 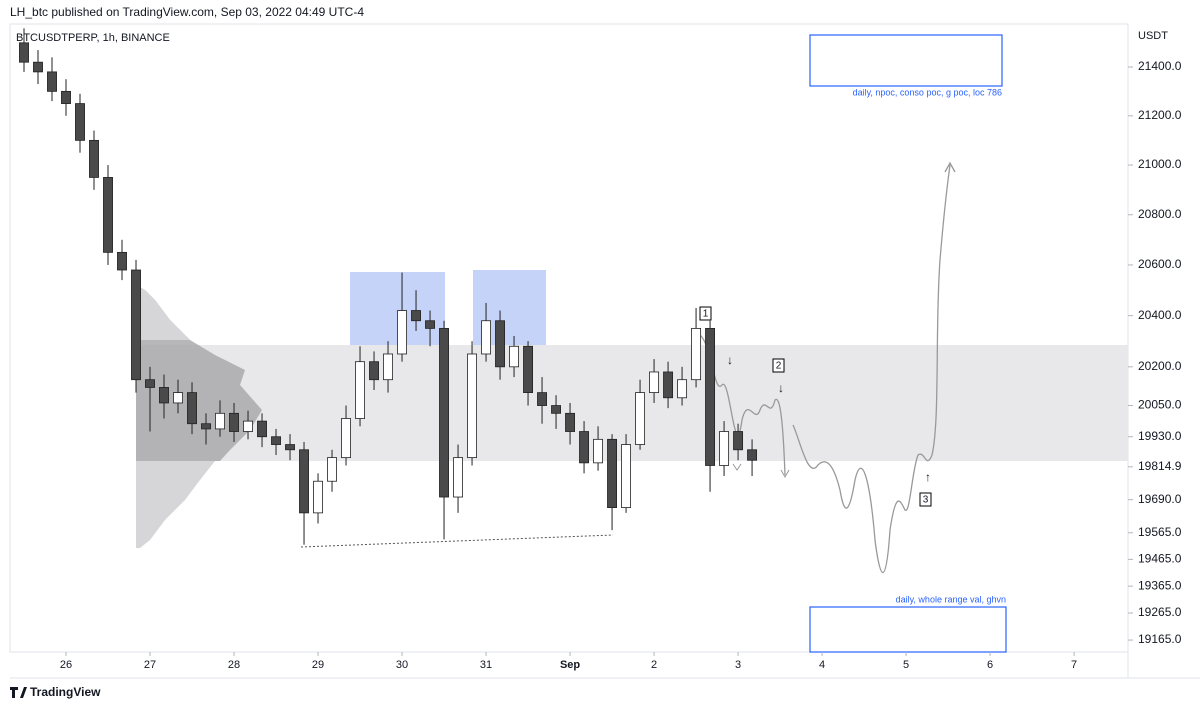 What do you see at coordinates (781, 388) in the screenshot?
I see `arrow-mark: ↓` at bounding box center [781, 388].